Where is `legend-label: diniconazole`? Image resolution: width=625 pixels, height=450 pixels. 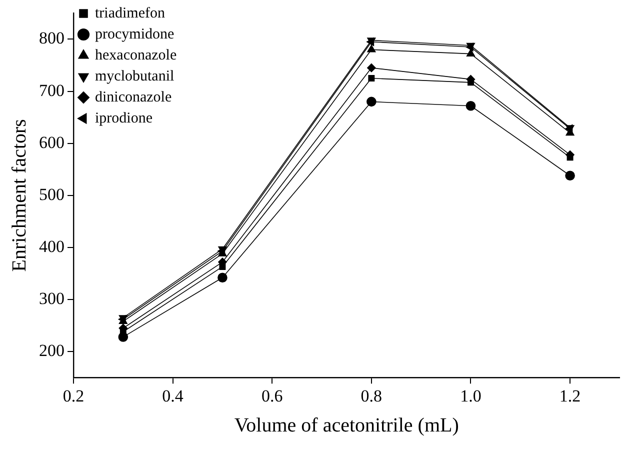 legend-label: diniconazole is located at coordinates (133, 97).